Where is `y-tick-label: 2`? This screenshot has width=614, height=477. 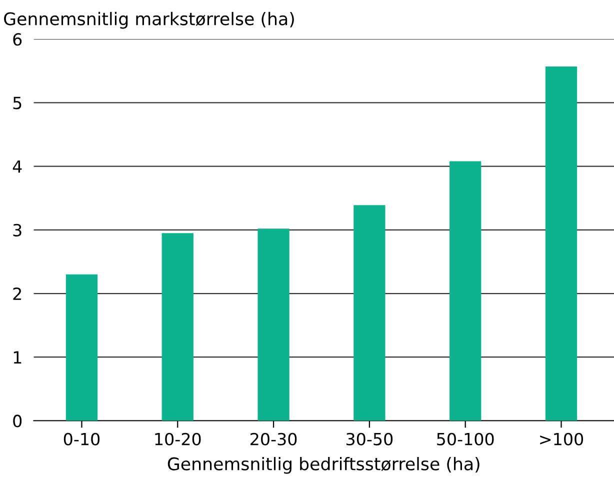
y-tick-label: 2 is located at coordinates (17, 293).